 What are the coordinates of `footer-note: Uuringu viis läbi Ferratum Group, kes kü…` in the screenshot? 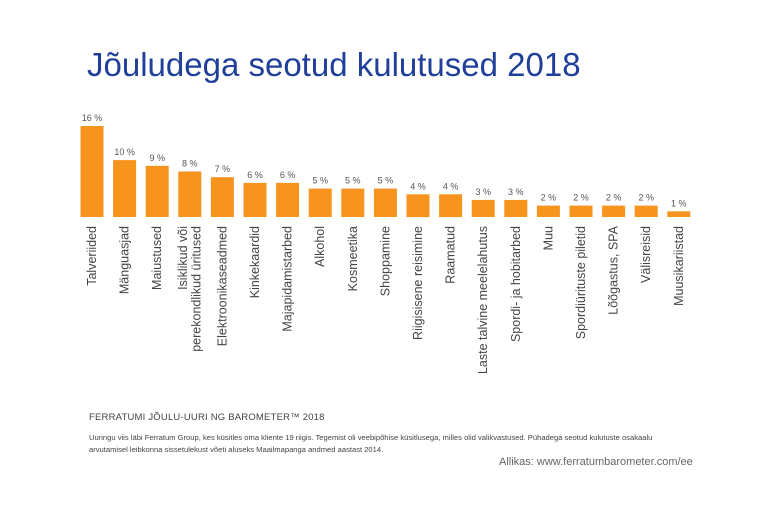 It's located at (371, 443).